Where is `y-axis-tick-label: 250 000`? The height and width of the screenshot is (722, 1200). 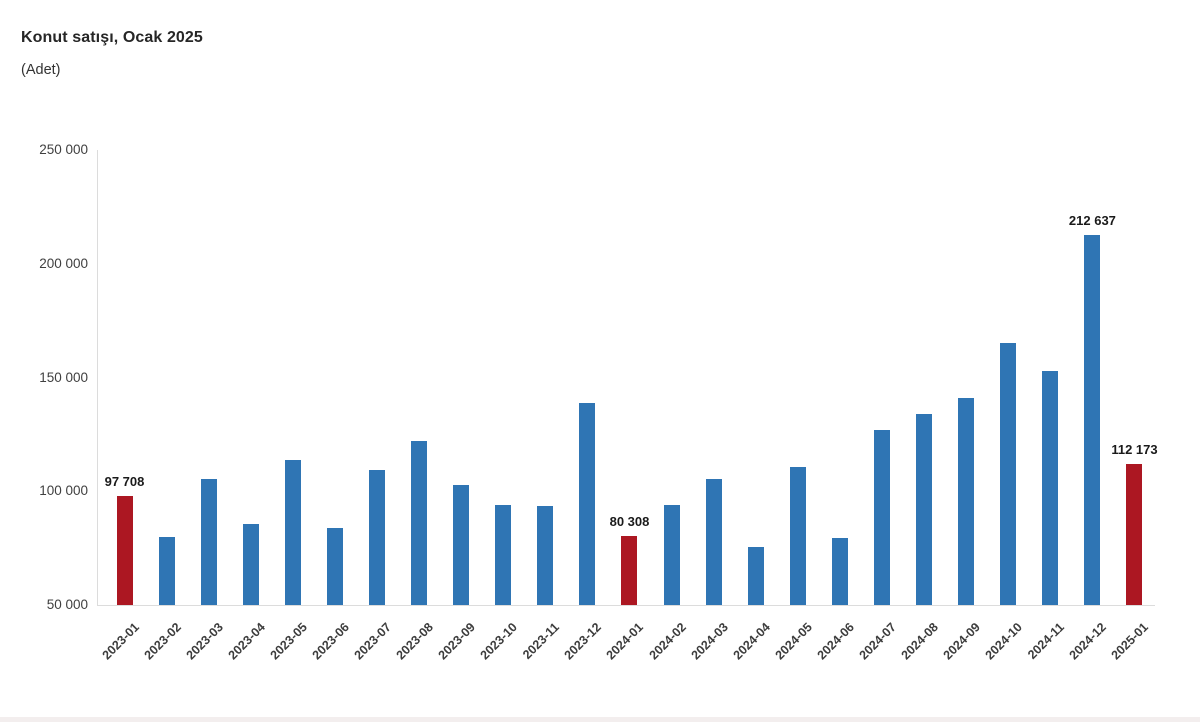 y-axis-tick-label: 250 000 is located at coordinates (63, 149).